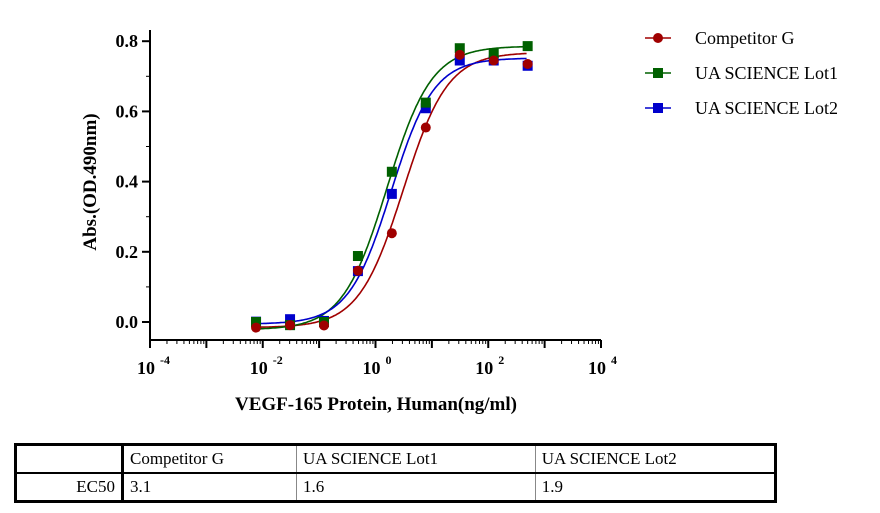  What do you see at coordinates (766, 108) in the screenshot?
I see `legend-label: UA SCIENCE Lot2` at bounding box center [766, 108].